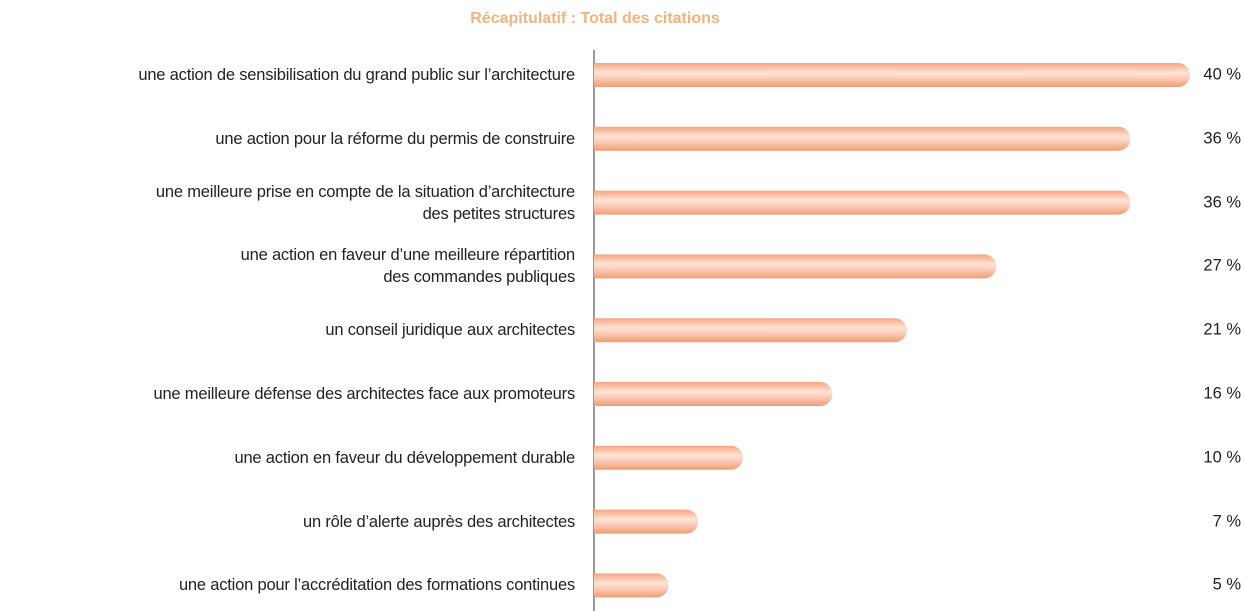 The image size is (1245, 611). I want to click on value-label: 40 %, so click(1222, 74).